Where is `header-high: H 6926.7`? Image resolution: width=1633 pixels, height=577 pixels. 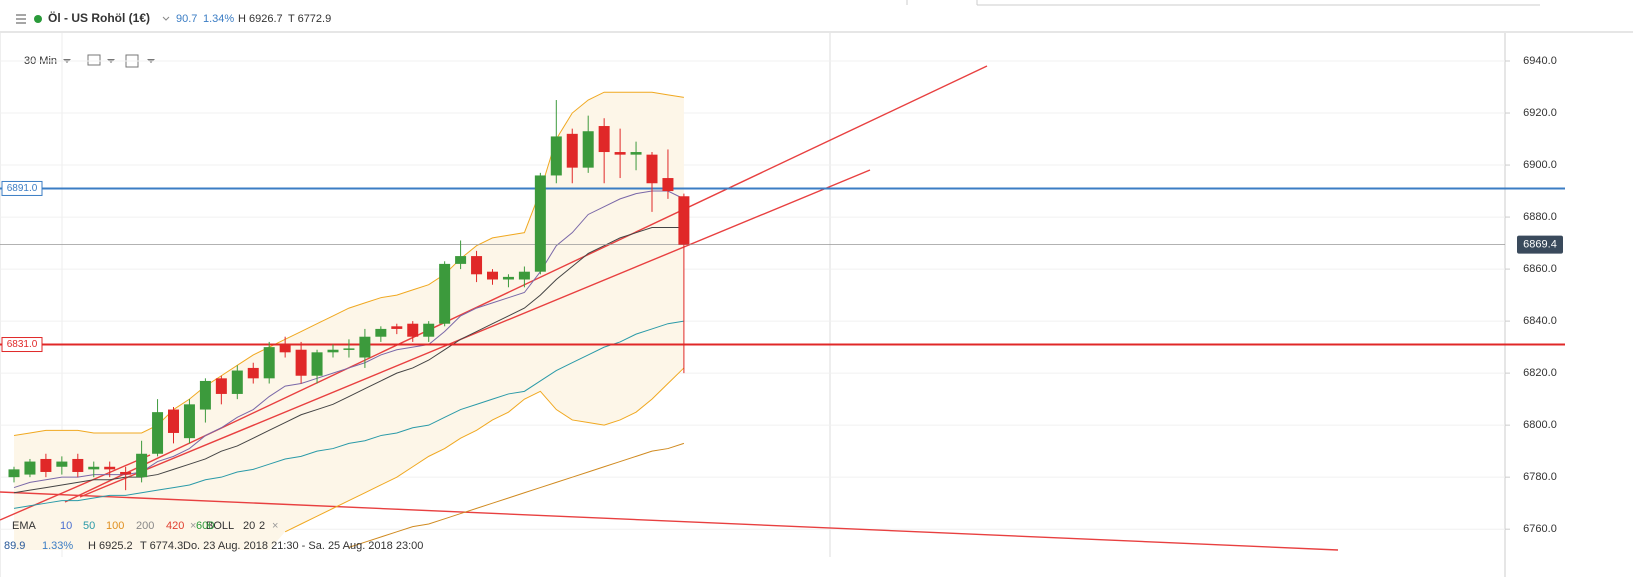 header-high: H 6926.7 is located at coordinates (260, 19).